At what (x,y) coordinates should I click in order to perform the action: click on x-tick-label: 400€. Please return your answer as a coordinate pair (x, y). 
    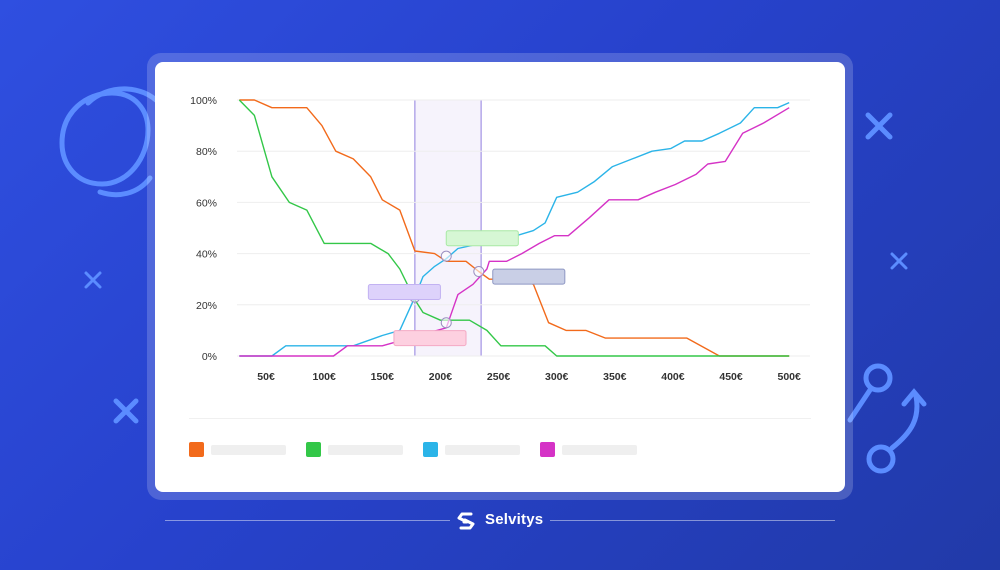
    Looking at the image, I should click on (673, 377).